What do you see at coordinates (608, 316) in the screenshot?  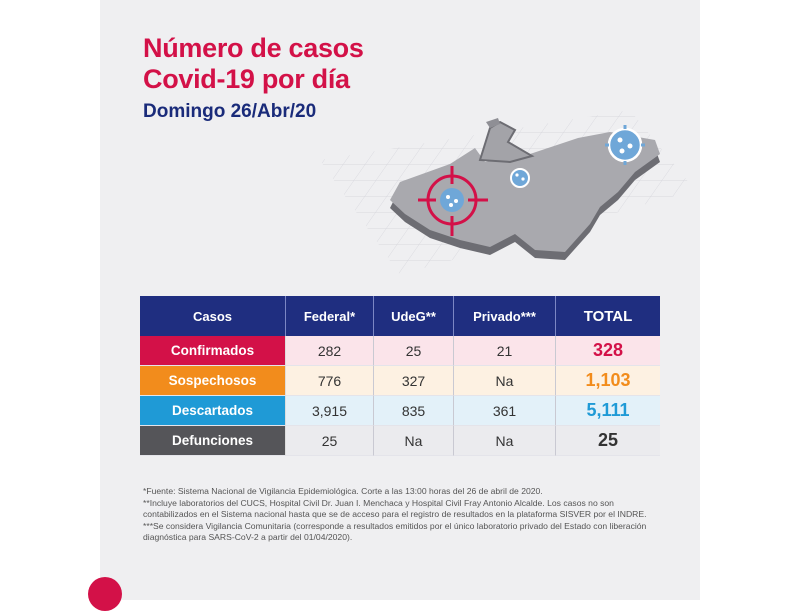 I see `header-total: TOTAL` at bounding box center [608, 316].